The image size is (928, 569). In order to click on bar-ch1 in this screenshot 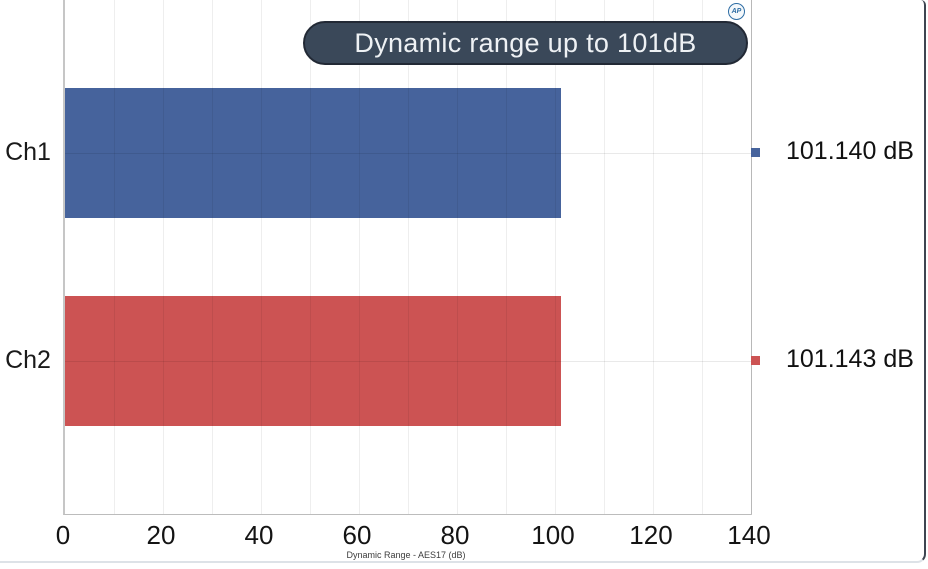, I will do `click(313, 153)`.